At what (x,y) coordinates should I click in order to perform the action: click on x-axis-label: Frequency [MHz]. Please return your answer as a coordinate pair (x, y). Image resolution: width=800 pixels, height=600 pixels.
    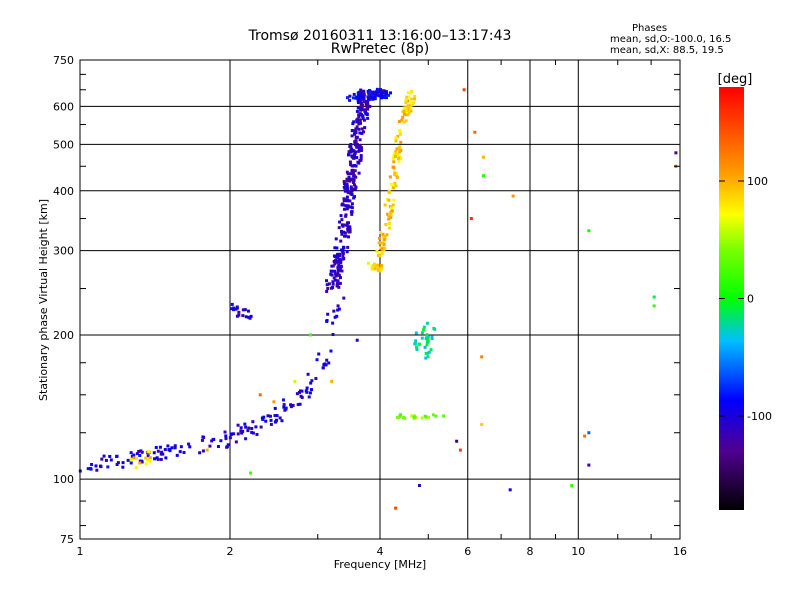
    Looking at the image, I should click on (380, 564).